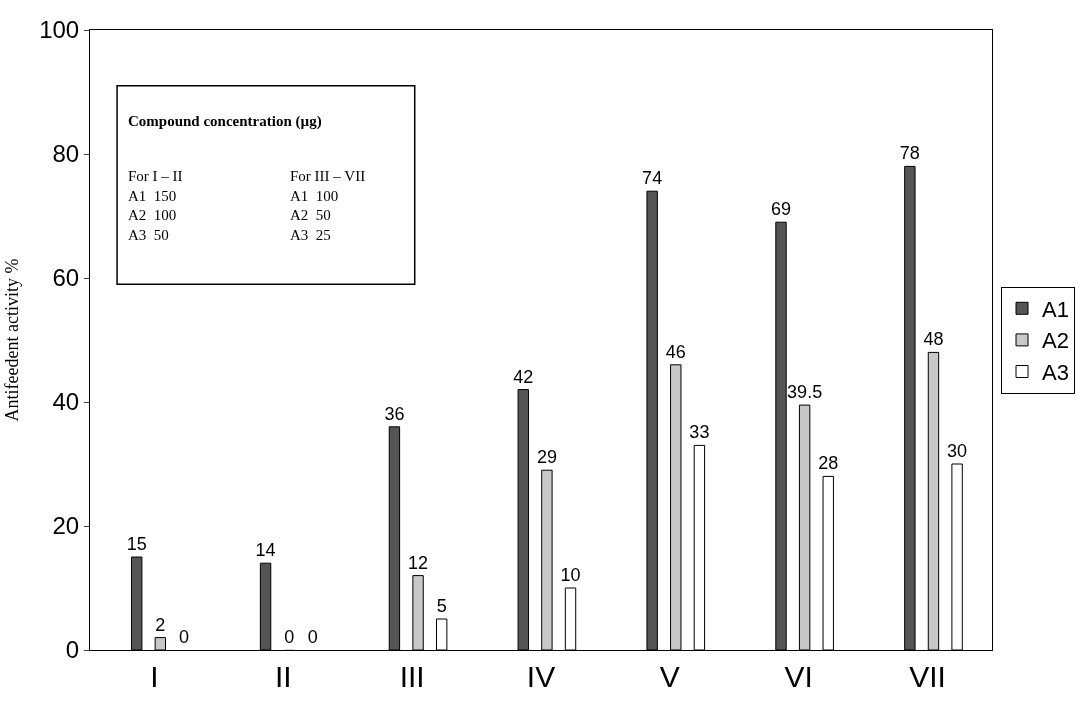 This screenshot has width=1087, height=710. What do you see at coordinates (546, 457) in the screenshot?
I see `data-label: 29` at bounding box center [546, 457].